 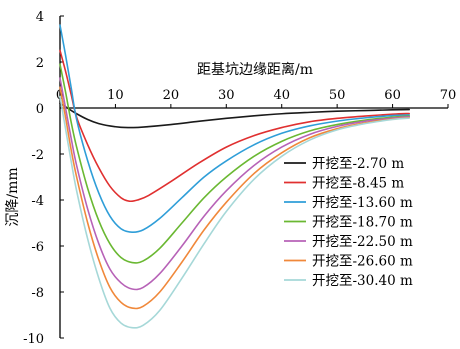 What do you see at coordinates (60, 95) in the screenshot?
I see `x-tick-label: 0` at bounding box center [60, 95].